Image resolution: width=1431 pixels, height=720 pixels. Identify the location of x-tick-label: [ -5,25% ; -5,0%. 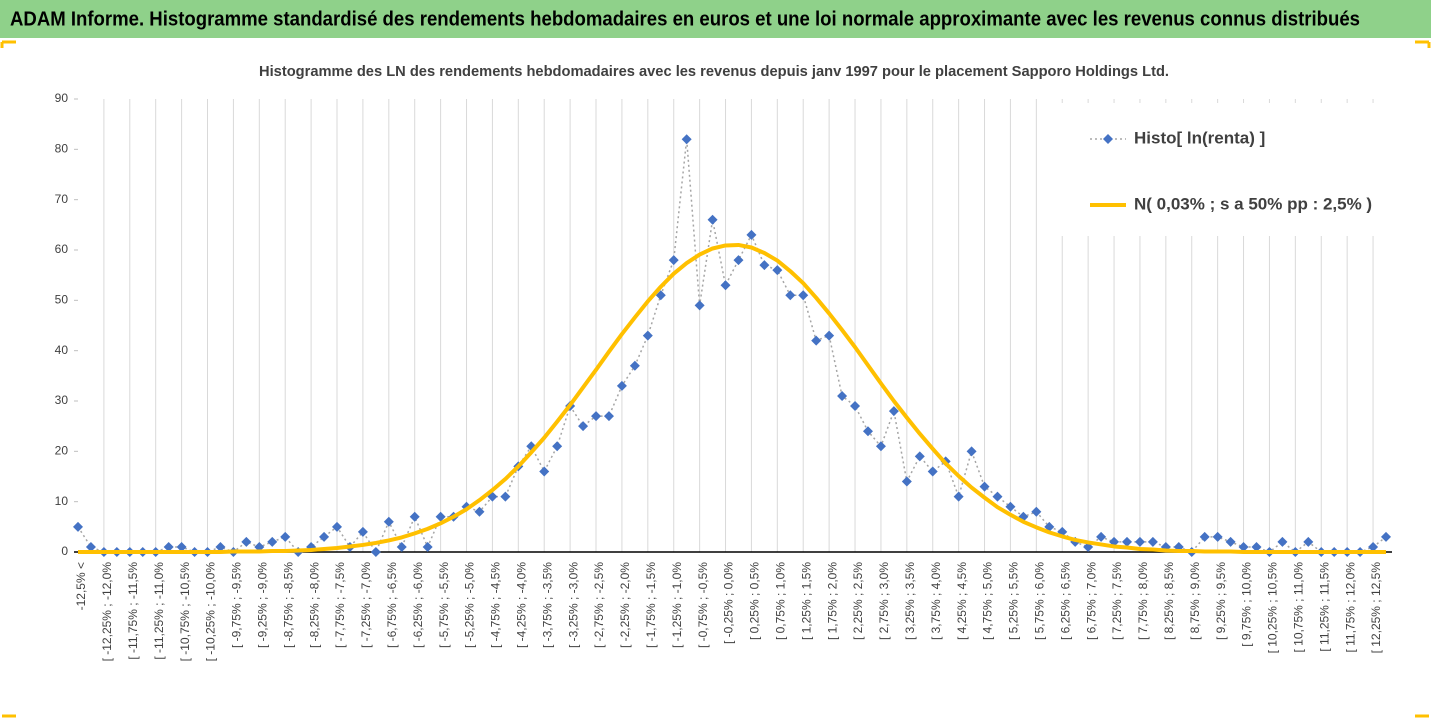
(470, 605).